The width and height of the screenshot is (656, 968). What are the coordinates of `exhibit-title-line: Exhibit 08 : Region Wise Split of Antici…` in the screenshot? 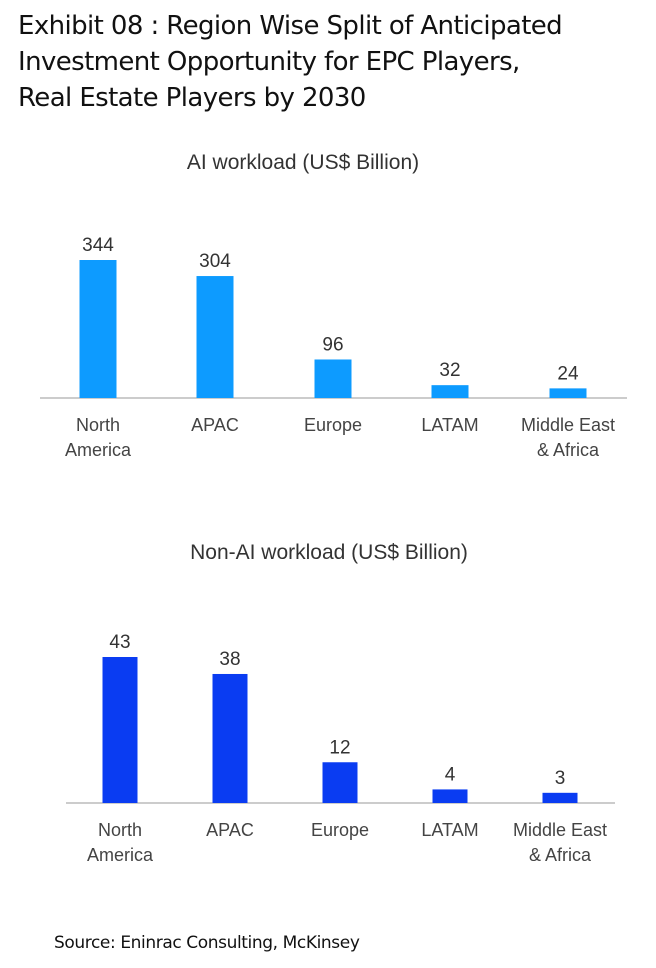 It's located at (290, 26).